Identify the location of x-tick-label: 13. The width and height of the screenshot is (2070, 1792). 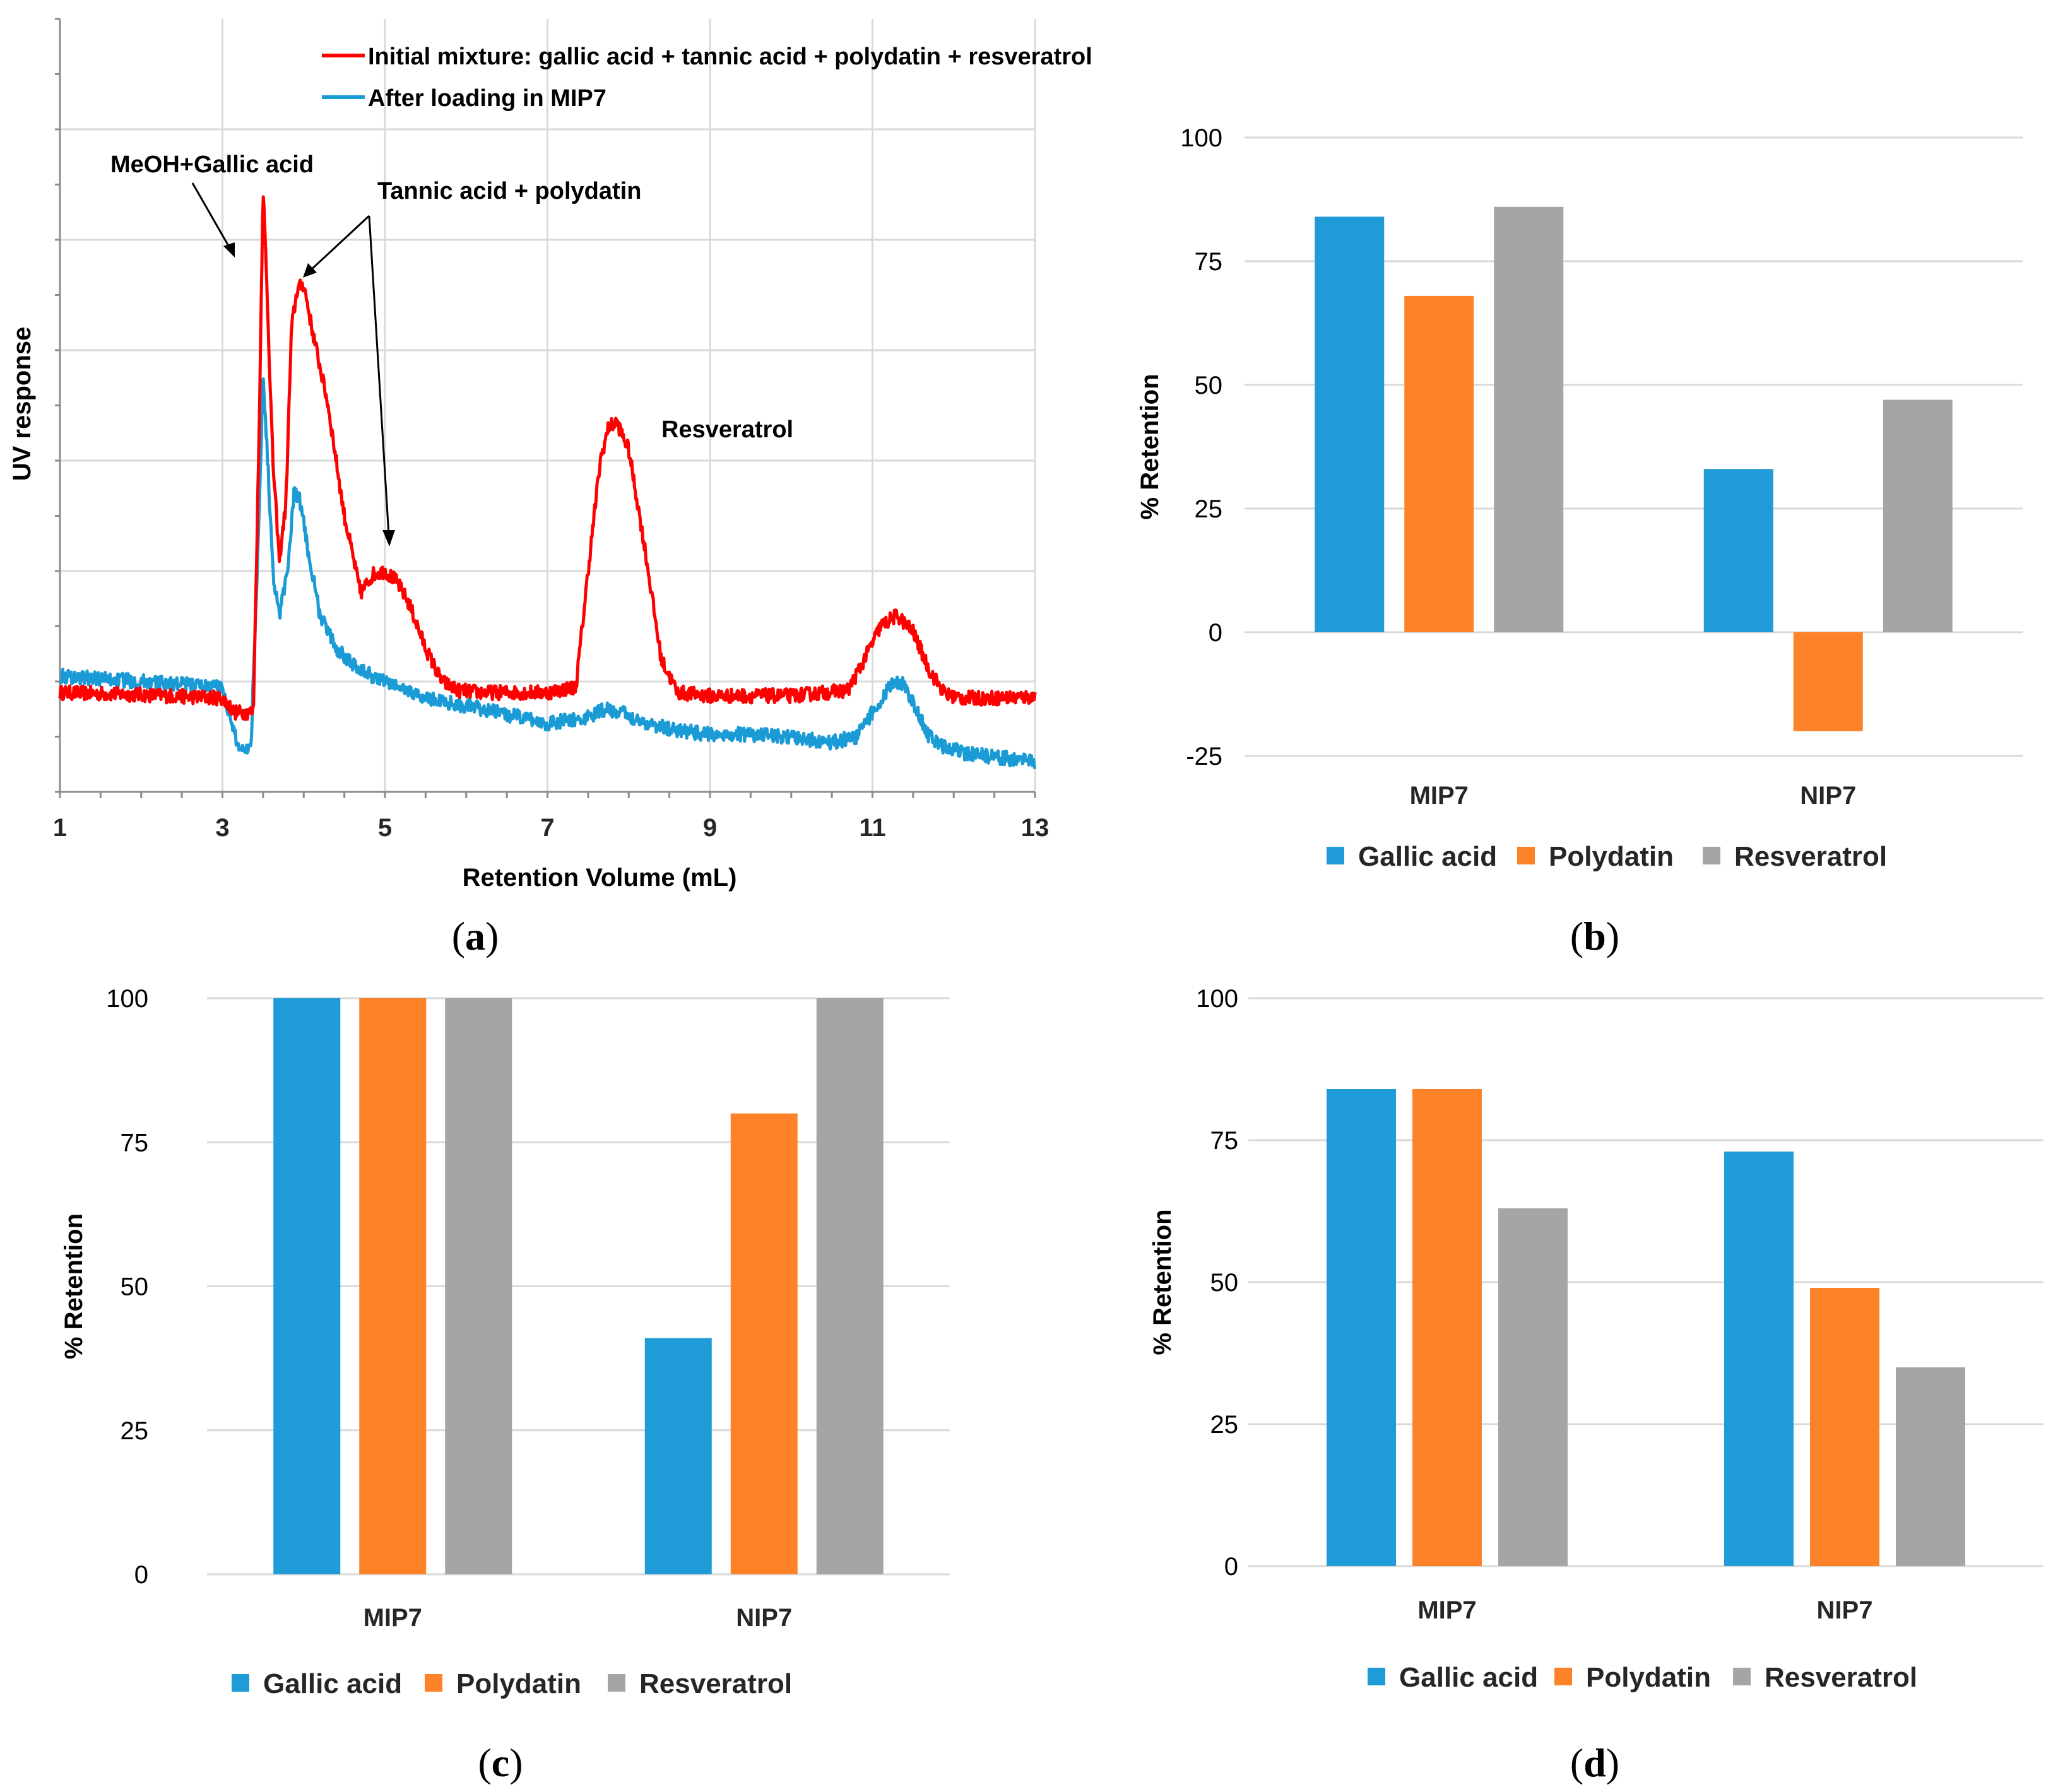
(1035, 828).